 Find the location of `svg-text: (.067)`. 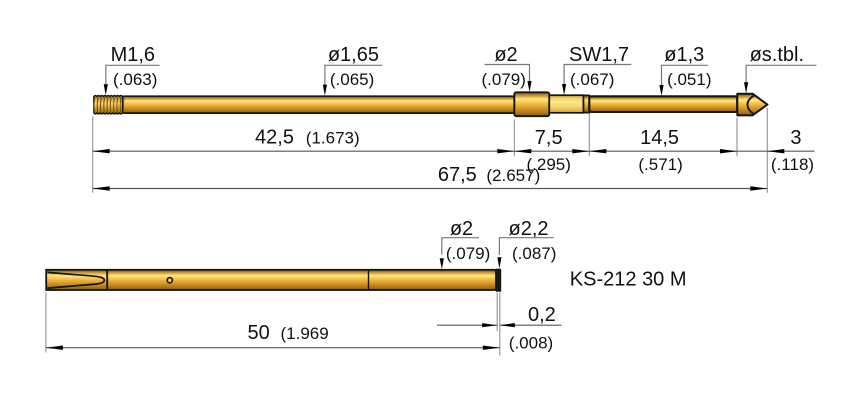

svg-text: (.067) is located at coordinates (592, 79).